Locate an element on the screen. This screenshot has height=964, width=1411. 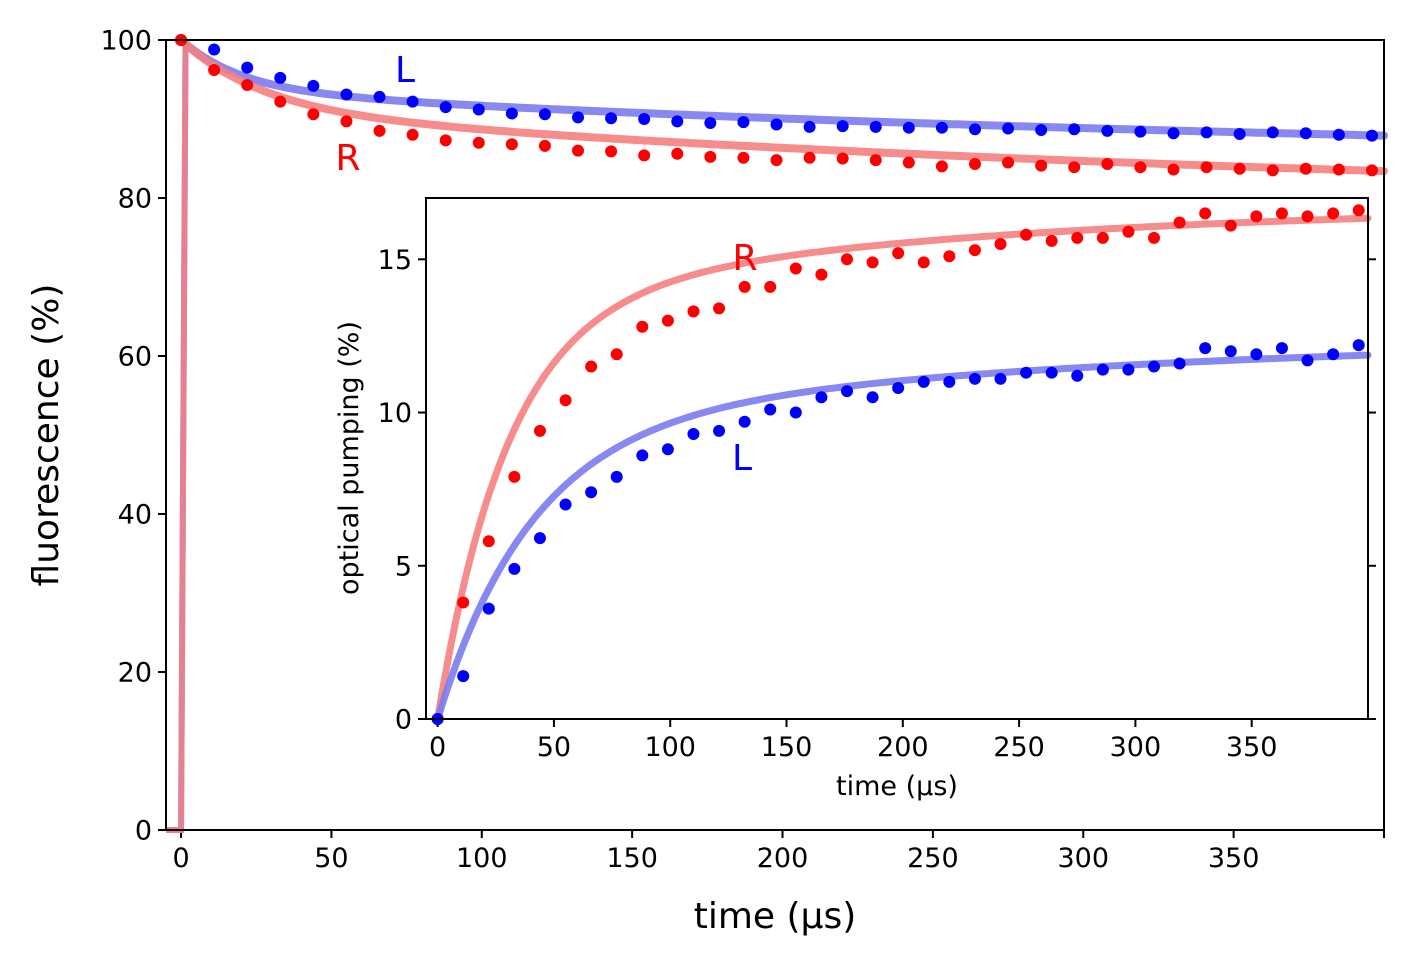
main-x-tick-label: 350 is located at coordinates (1234, 858).